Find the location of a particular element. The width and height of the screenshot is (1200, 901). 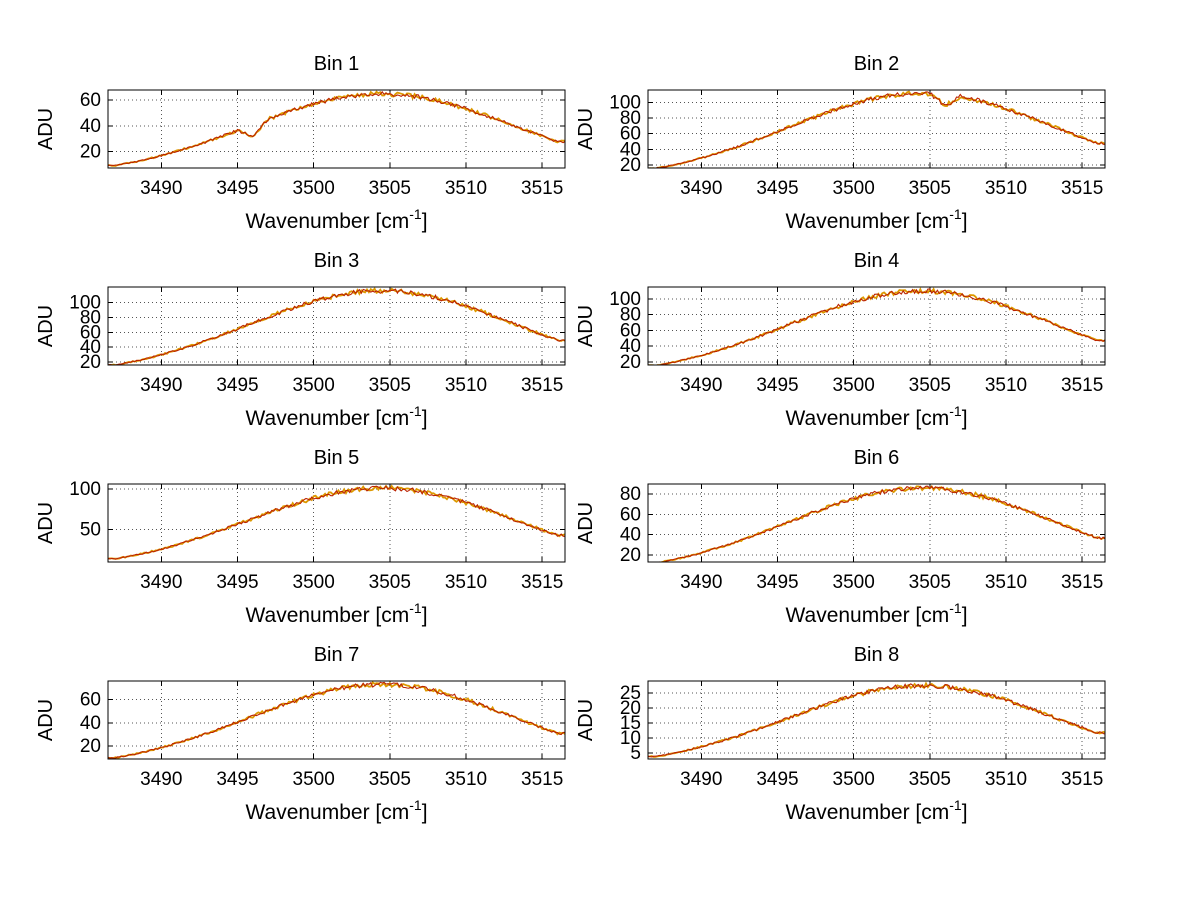

y-tick-label: 10 is located at coordinates (630, 738).